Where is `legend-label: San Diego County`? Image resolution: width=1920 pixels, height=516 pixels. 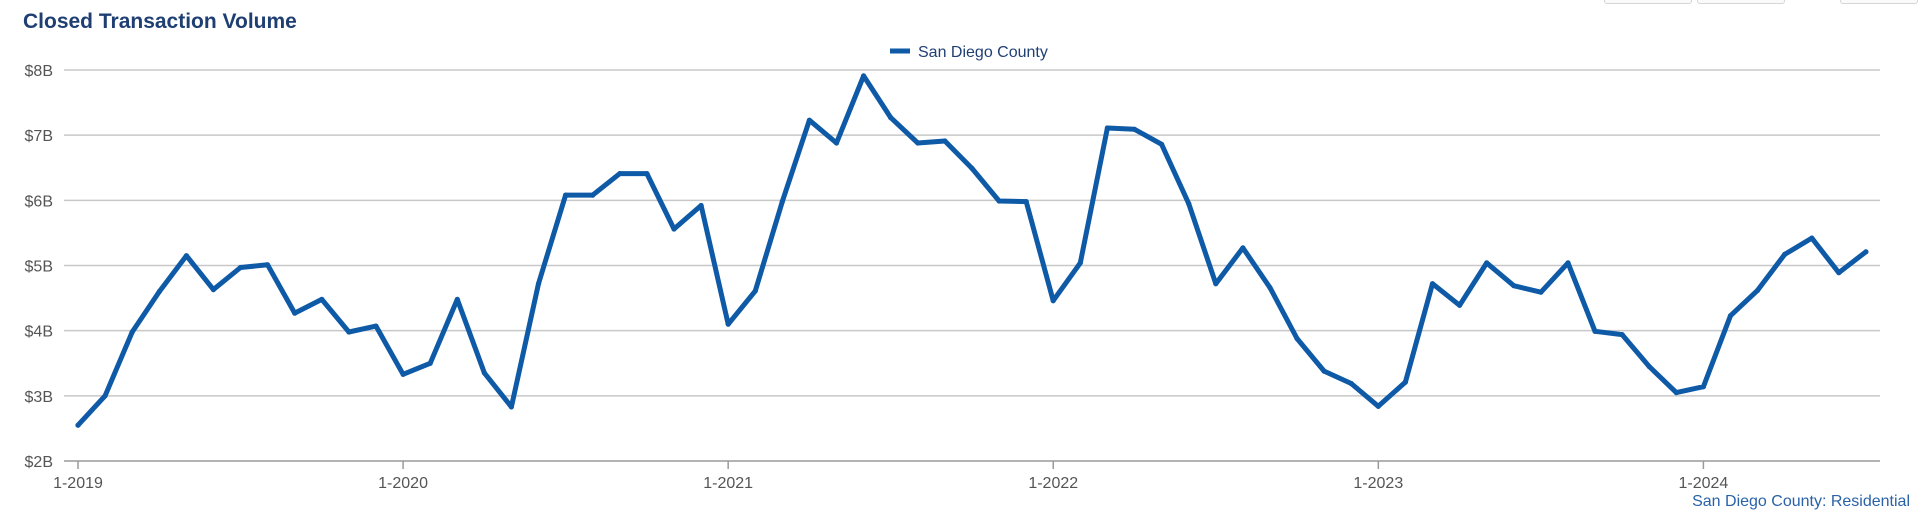 legend-label: San Diego County is located at coordinates (983, 52).